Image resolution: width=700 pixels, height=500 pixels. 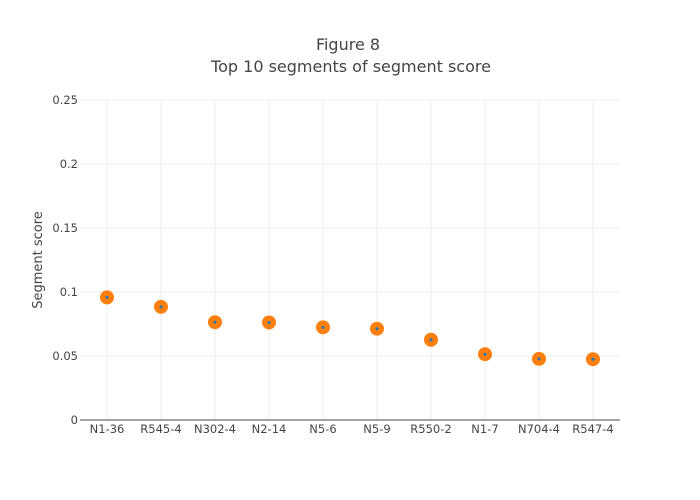 What do you see at coordinates (430, 429) in the screenshot?
I see `x-tick-label: R550-2` at bounding box center [430, 429].